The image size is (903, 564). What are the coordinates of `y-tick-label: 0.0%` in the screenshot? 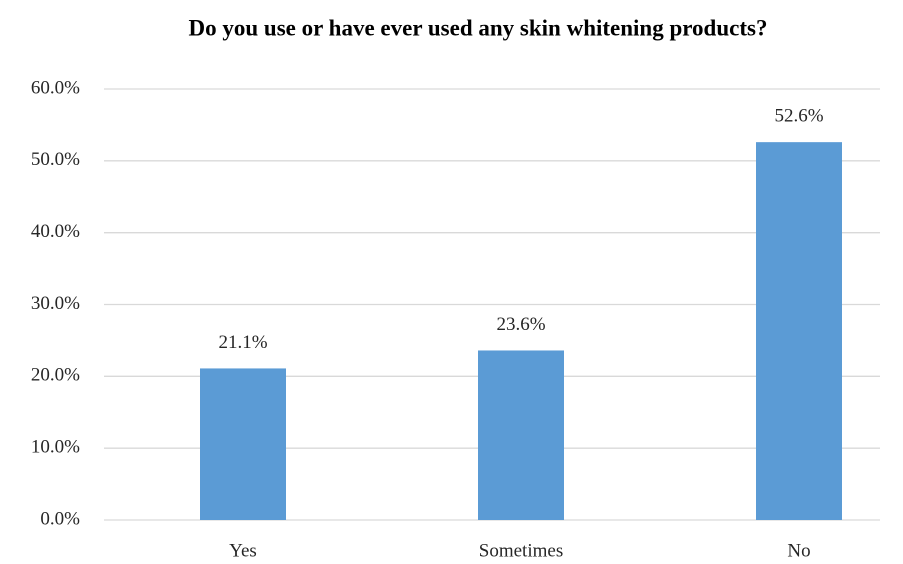 It's located at (60, 518).